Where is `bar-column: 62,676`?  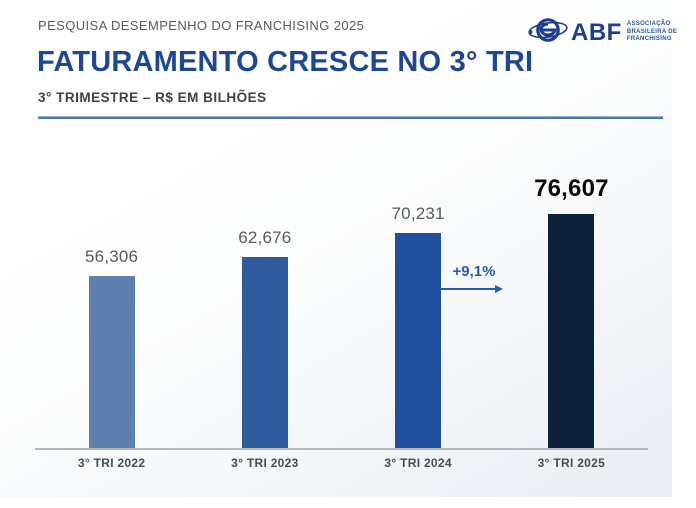
bar-column: 62,676 is located at coordinates (264, 338).